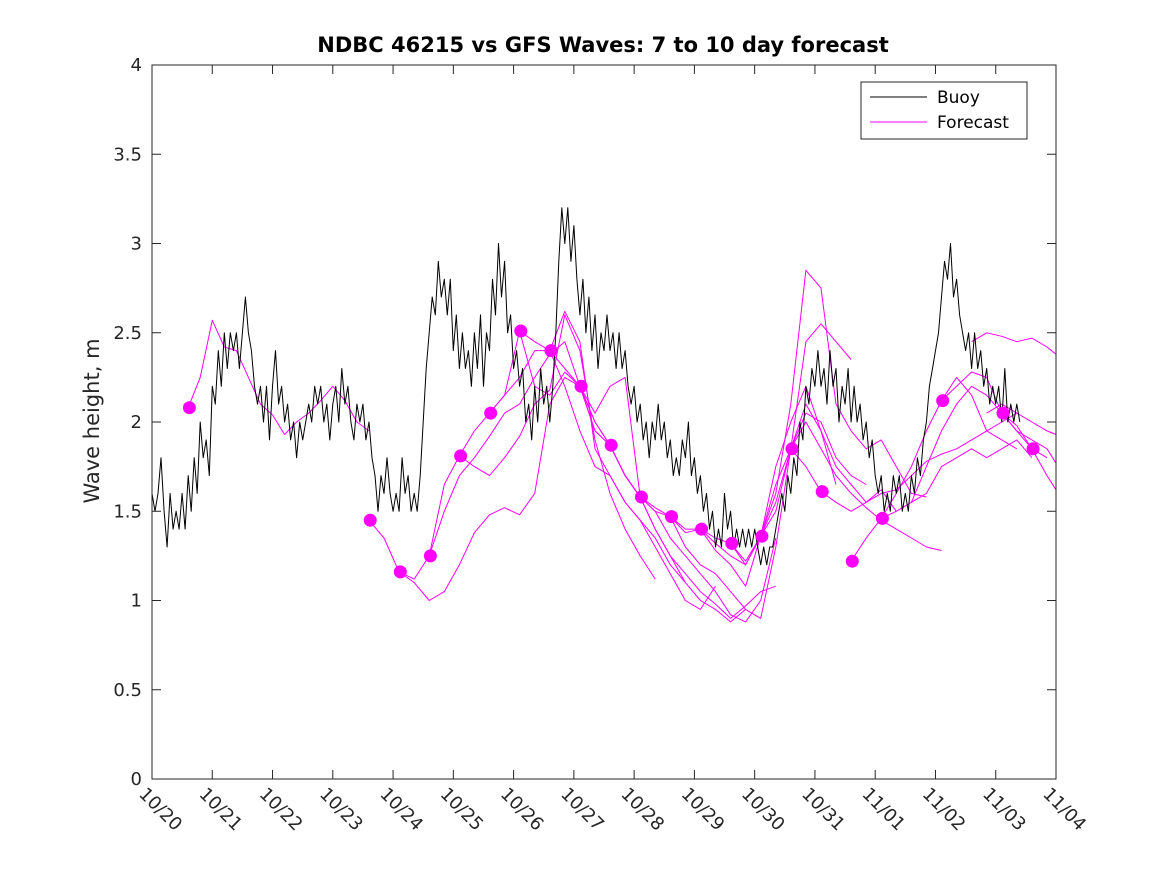 This screenshot has width=1167, height=875. Describe the element at coordinates (136, 65) in the screenshot. I see `y-tick-label-8: 4` at that location.